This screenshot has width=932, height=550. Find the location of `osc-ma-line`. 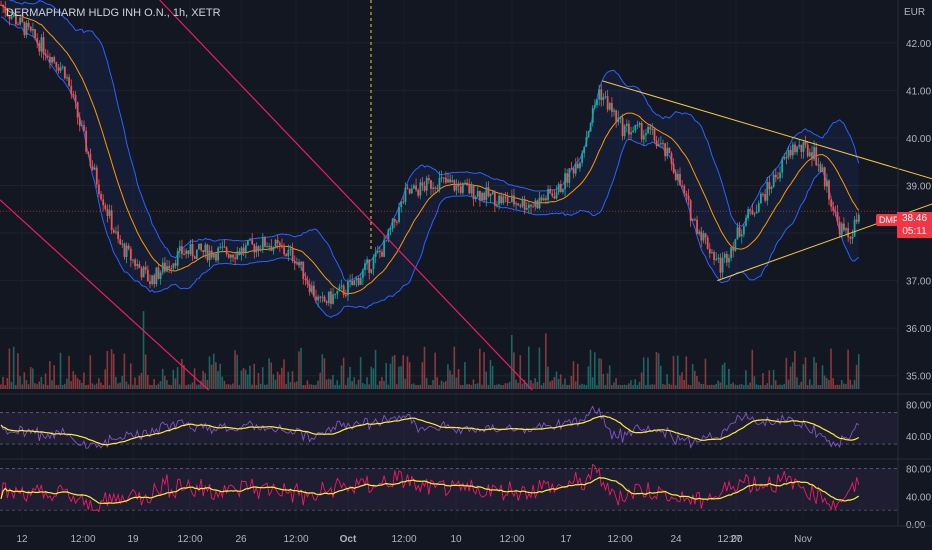

osc-ma-line is located at coordinates (430, 490).